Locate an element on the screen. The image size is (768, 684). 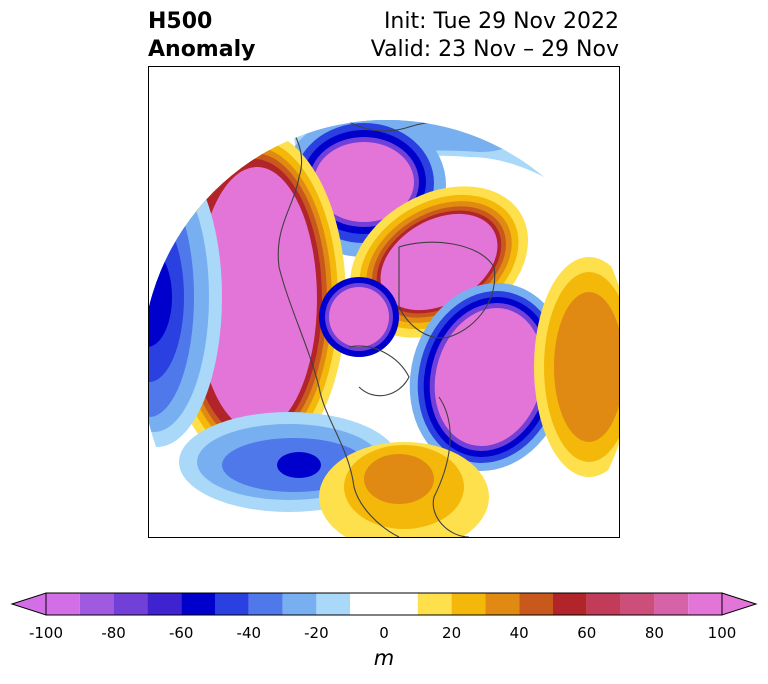
colorbar-tick-label: -60 is located at coordinates (181, 633).